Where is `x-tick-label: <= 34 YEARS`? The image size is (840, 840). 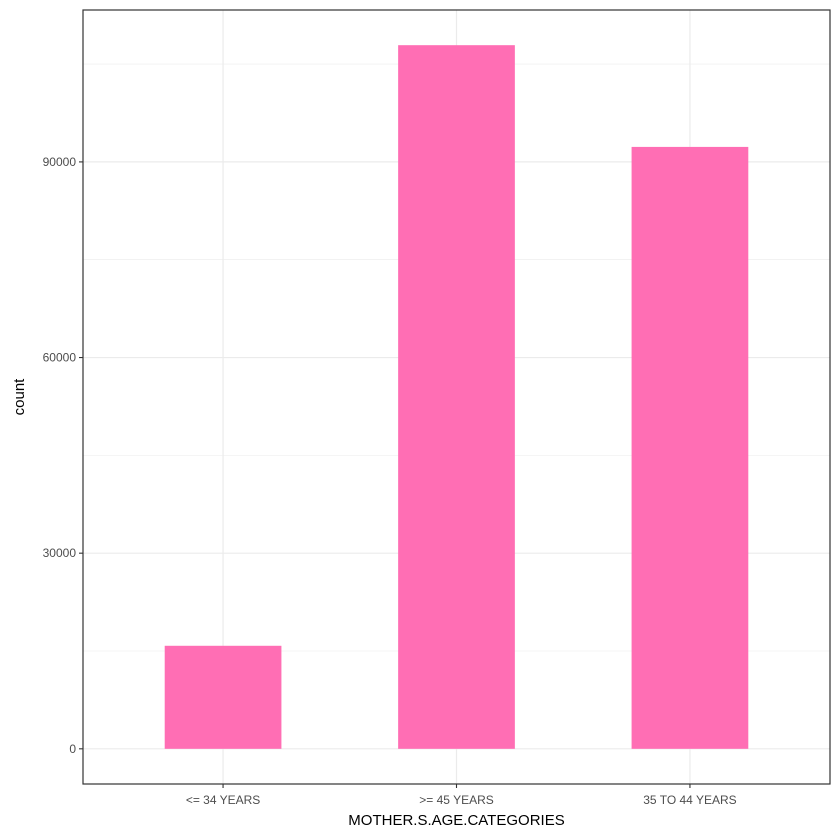 x-tick-label: <= 34 YEARS is located at coordinates (223, 800).